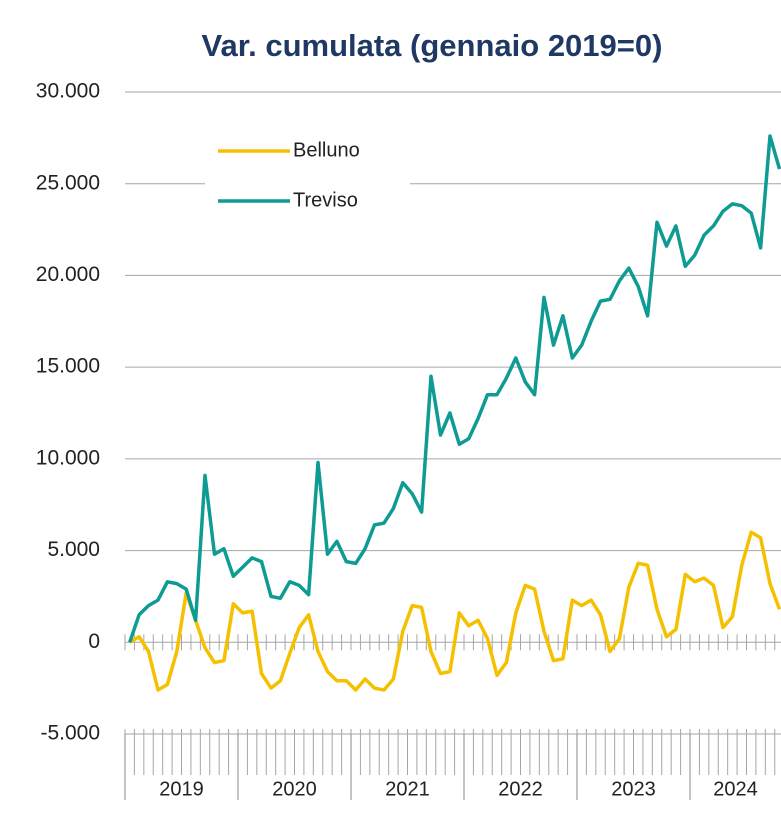 This screenshot has width=781, height=829. Describe the element at coordinates (633, 789) in the screenshot. I see `x-group-label: 2023` at that location.